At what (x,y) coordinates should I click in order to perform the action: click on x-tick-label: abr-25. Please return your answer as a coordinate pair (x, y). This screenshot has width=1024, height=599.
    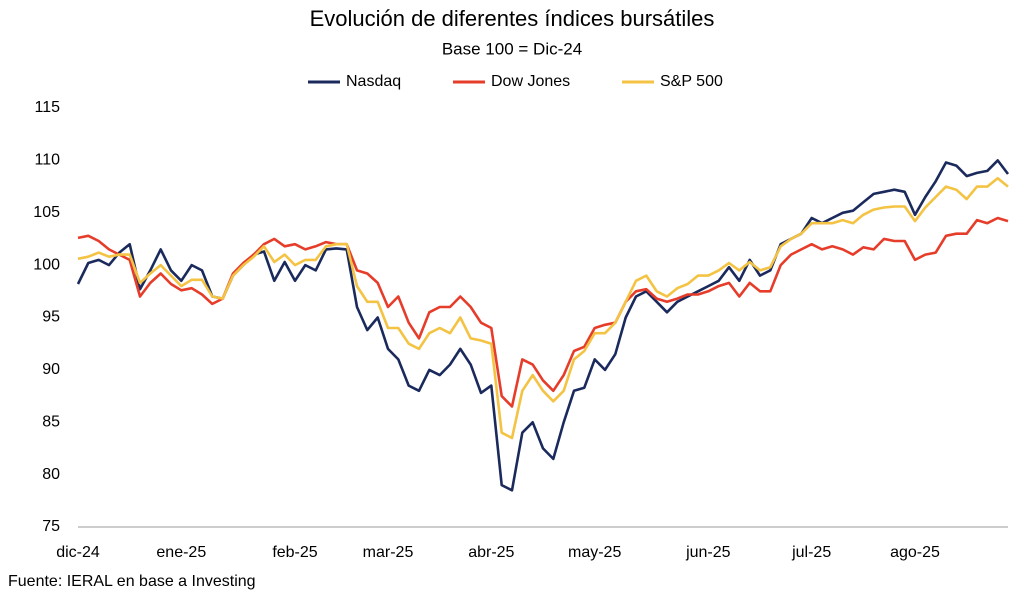
    Looking at the image, I should click on (491, 552).